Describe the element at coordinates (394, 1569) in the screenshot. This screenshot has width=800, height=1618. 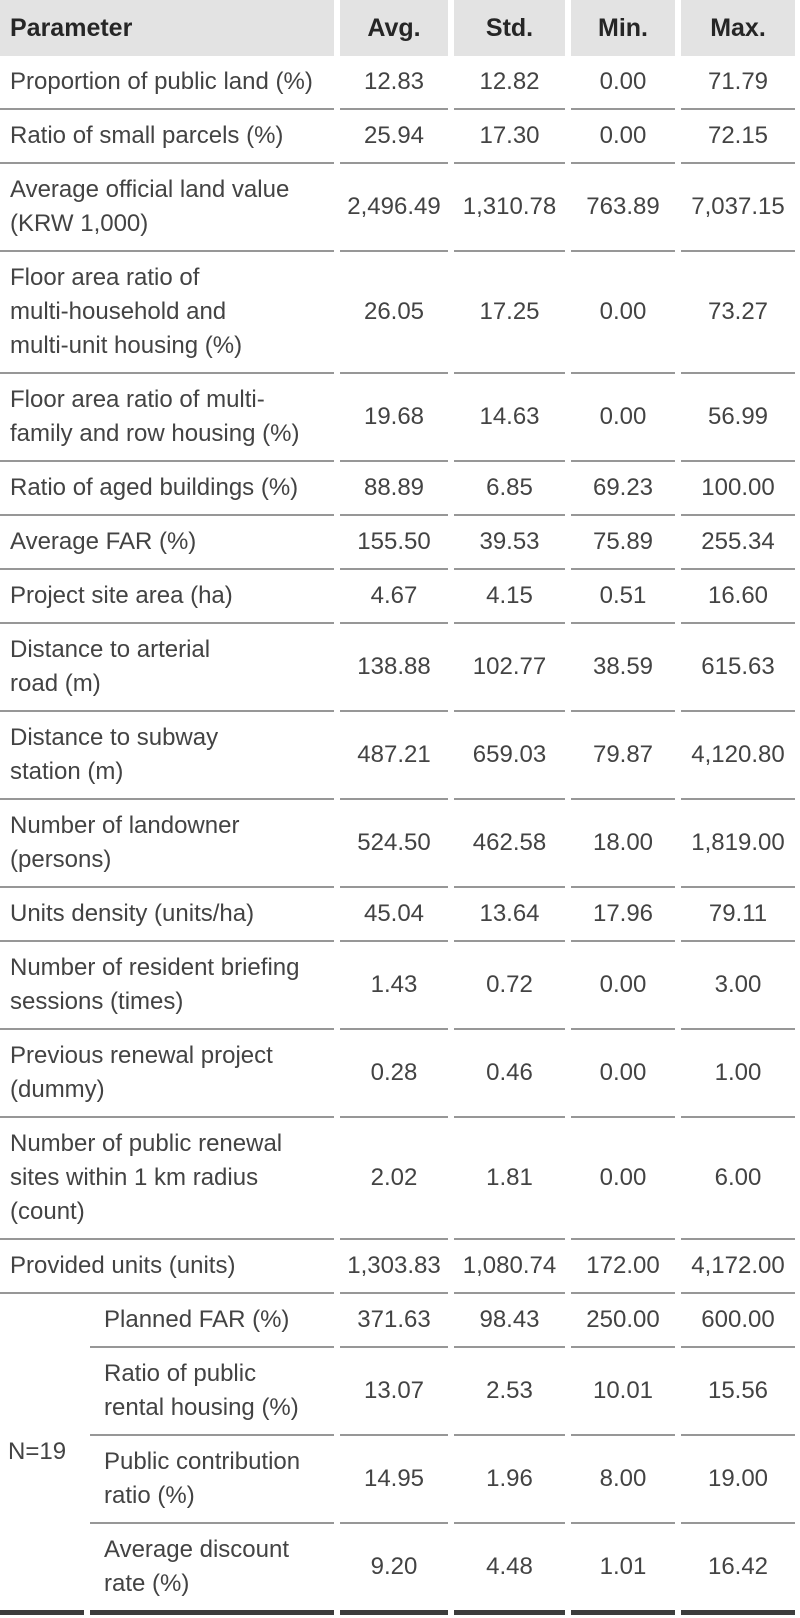
I see `avg-value: 9.20` at that location.